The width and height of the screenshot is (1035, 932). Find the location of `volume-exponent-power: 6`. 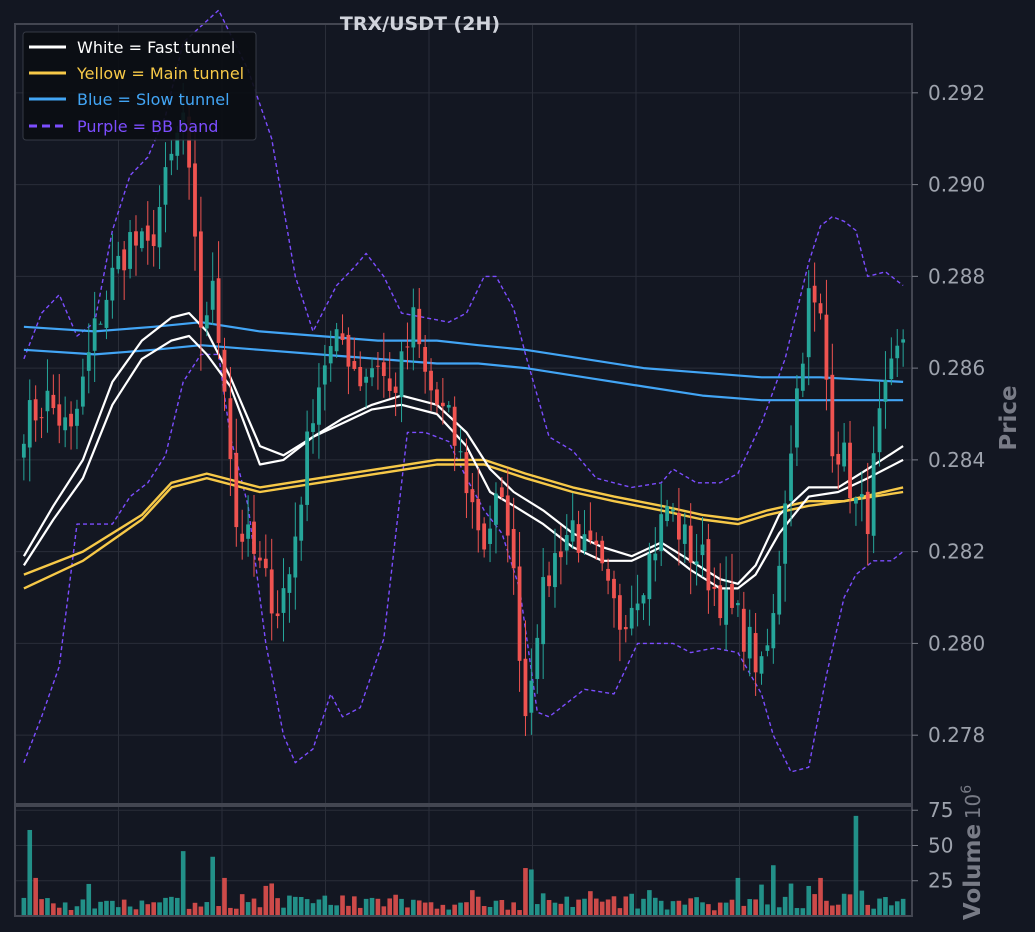

volume-exponent-power: 6 is located at coordinates (967, 789).